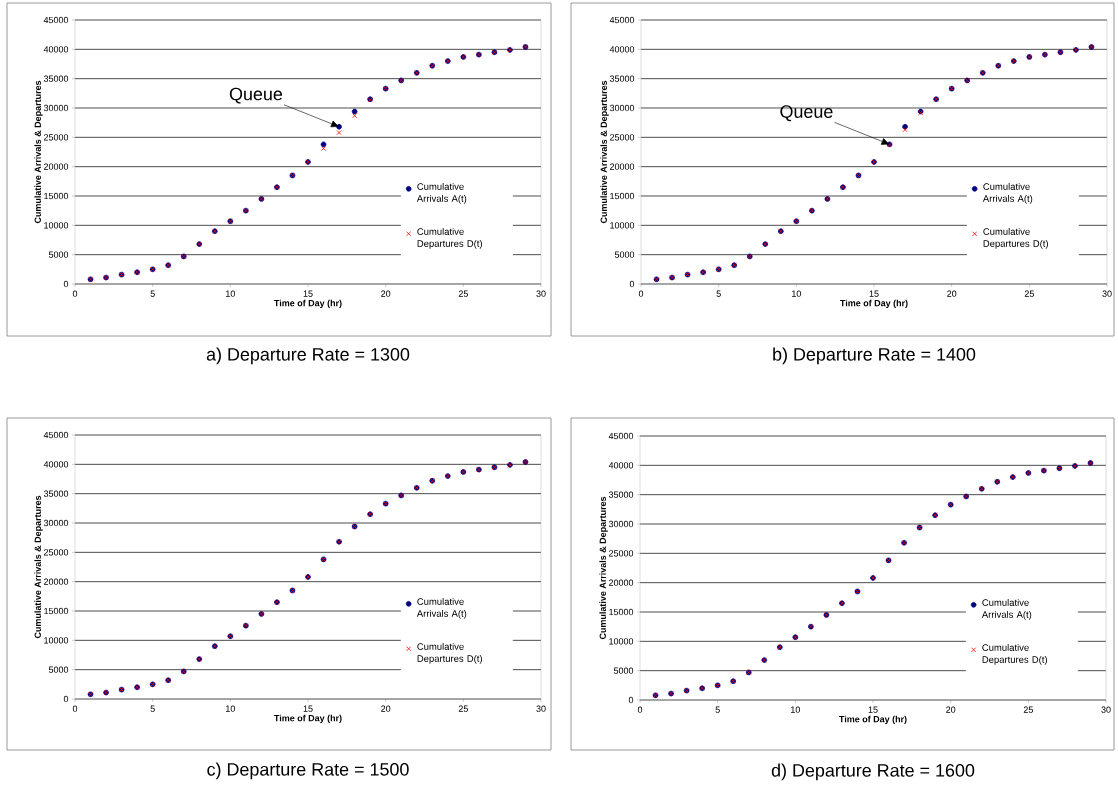  Describe the element at coordinates (308, 771) in the screenshot. I see `text: c) Departure Rate = 1500` at that location.